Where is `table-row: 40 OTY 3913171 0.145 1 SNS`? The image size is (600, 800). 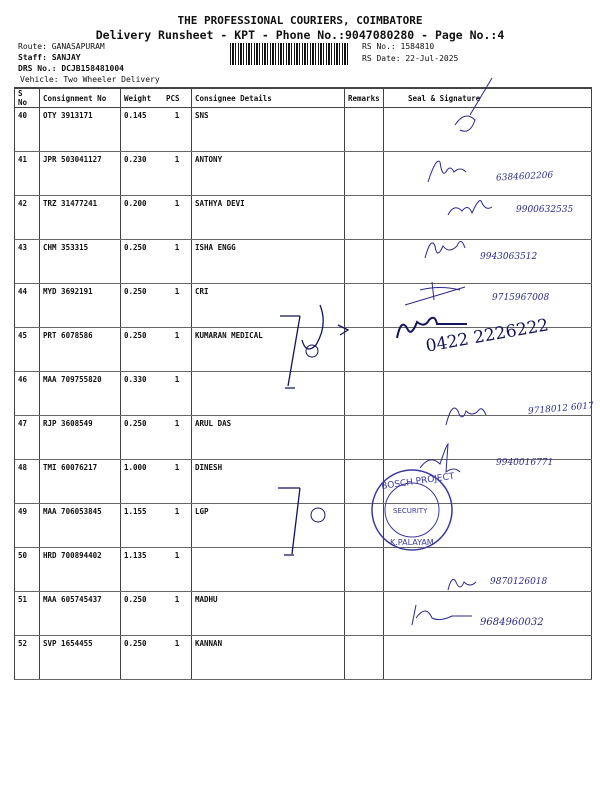
table-row: 40 OTY 3913171 0.145 1 SNS is located at coordinates (303, 129).